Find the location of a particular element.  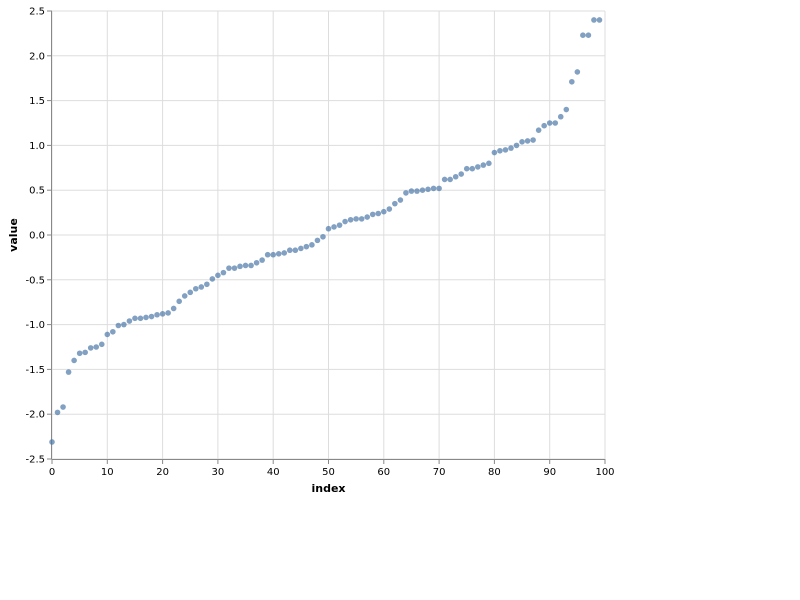

x-tick-label: 40 is located at coordinates (273, 472).